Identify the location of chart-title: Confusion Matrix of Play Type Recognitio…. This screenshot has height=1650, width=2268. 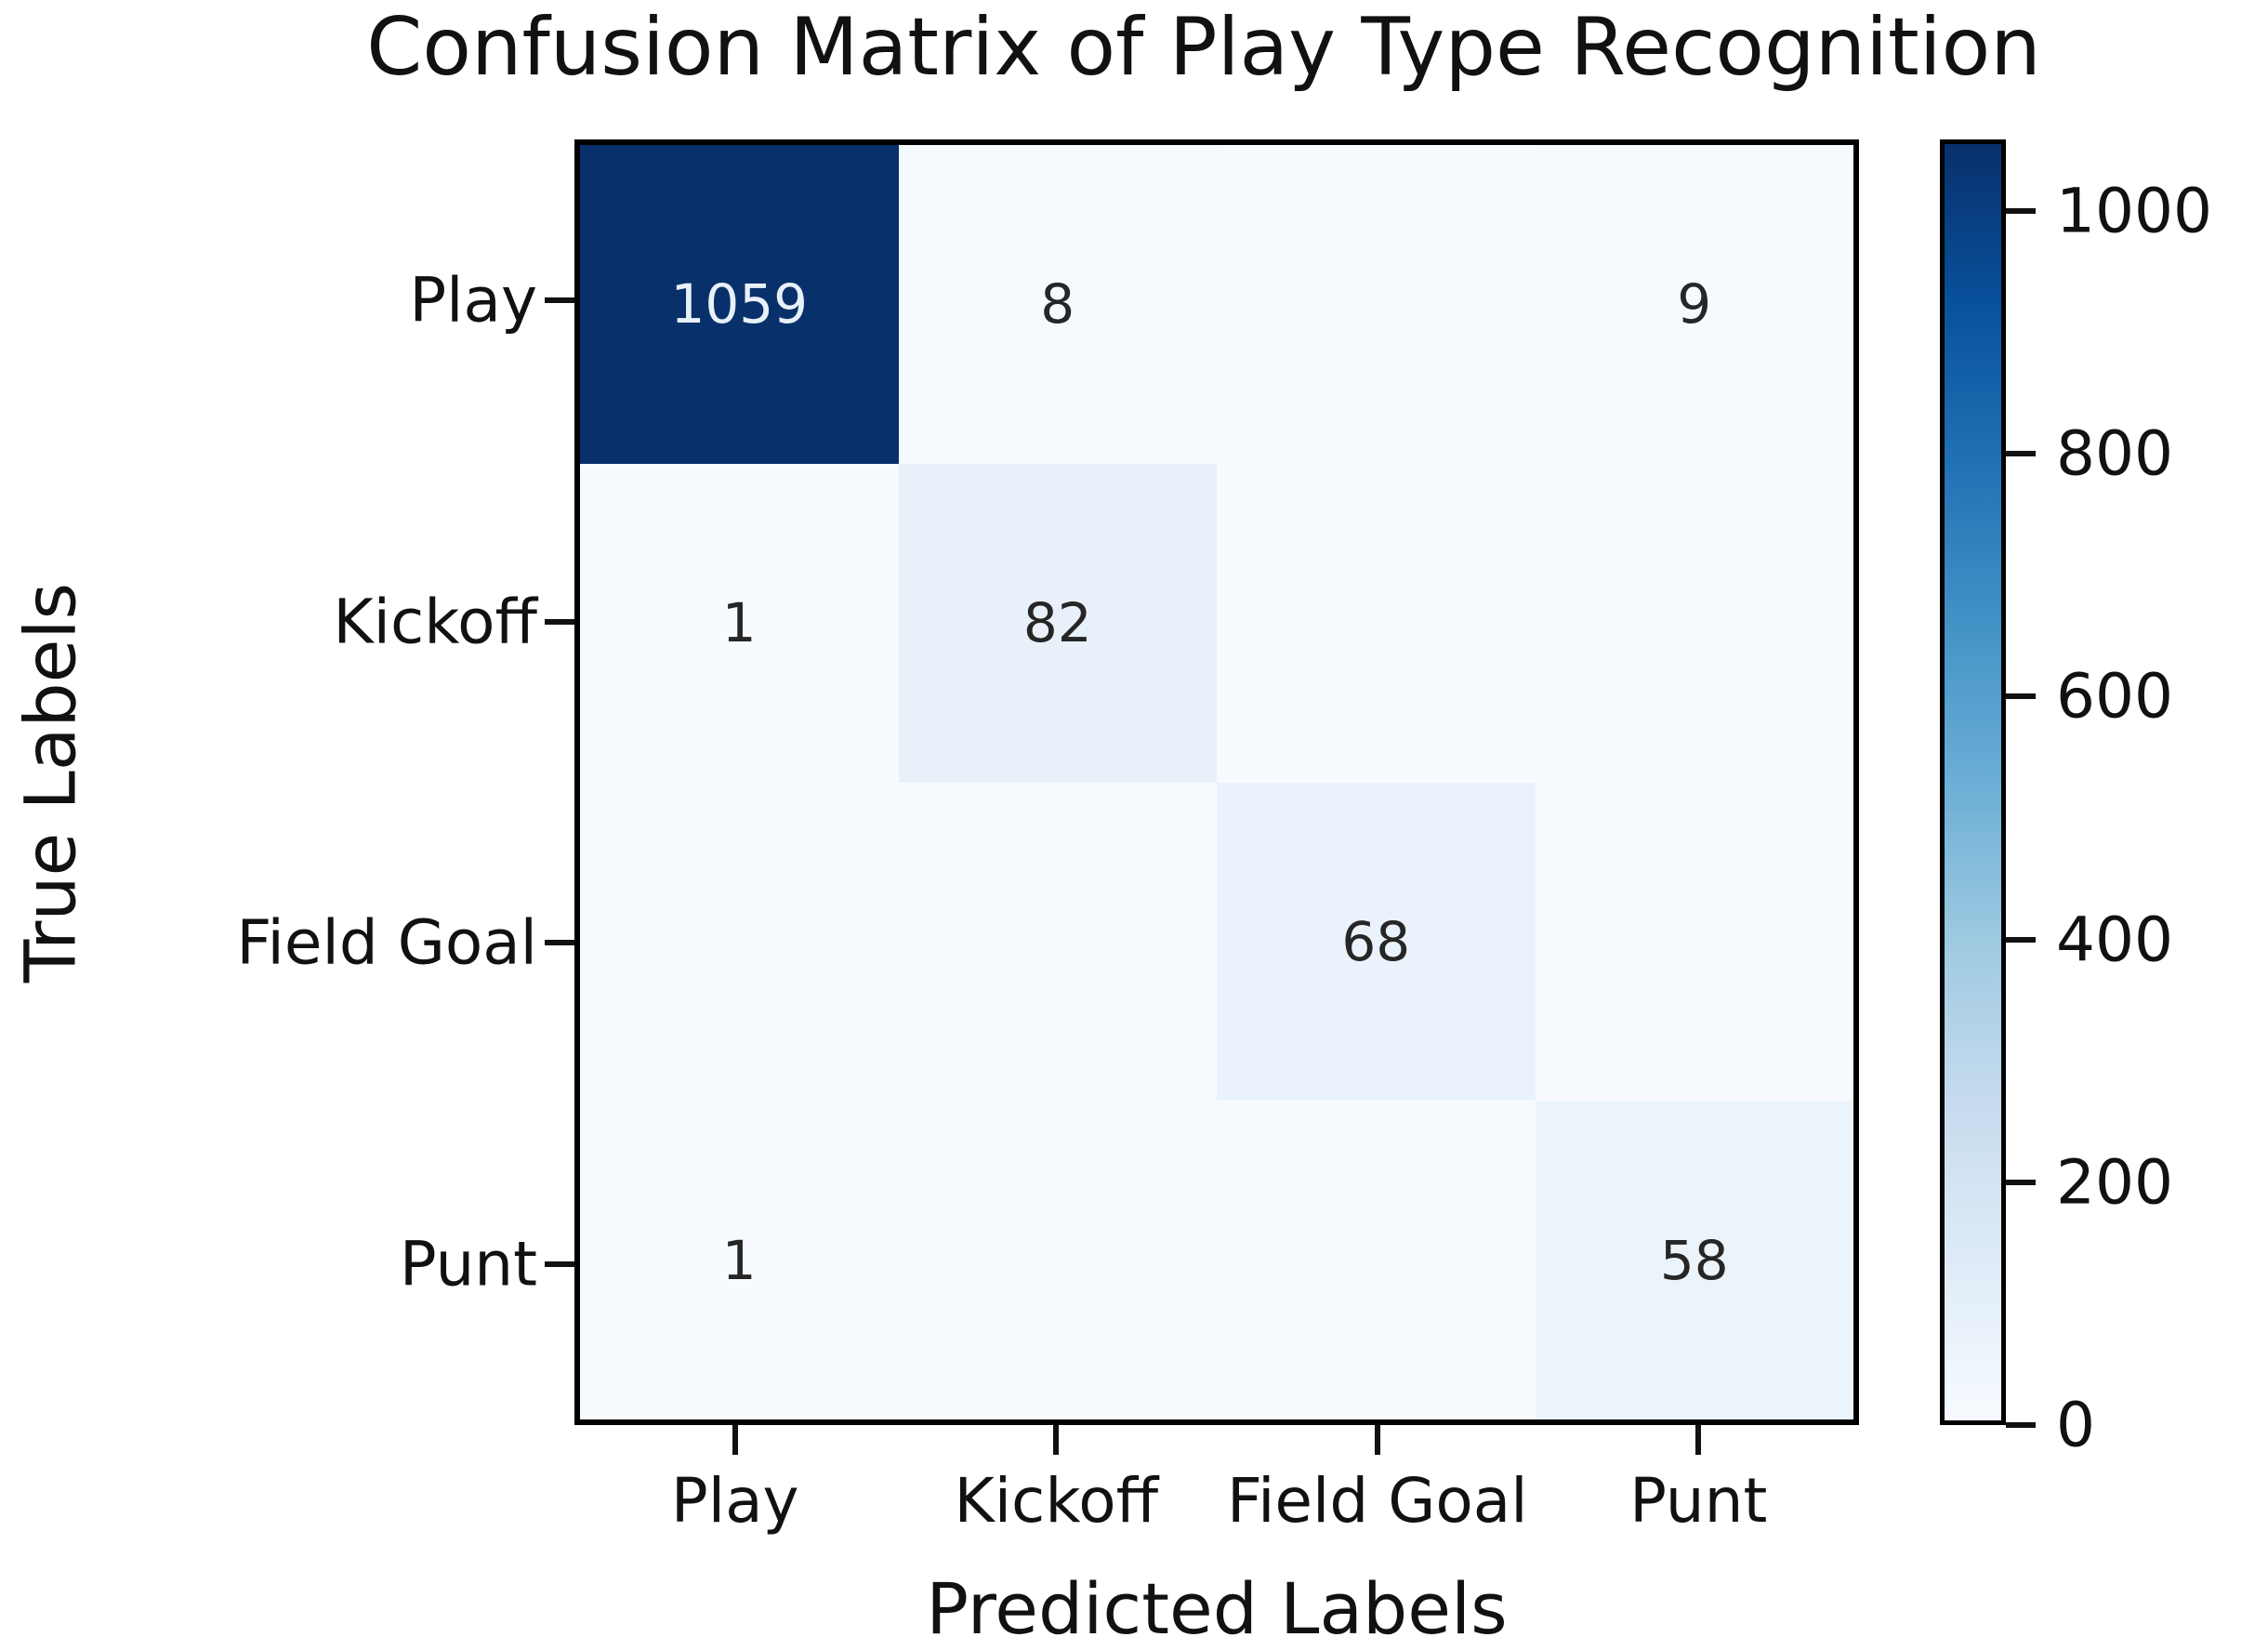
(1203, 47).